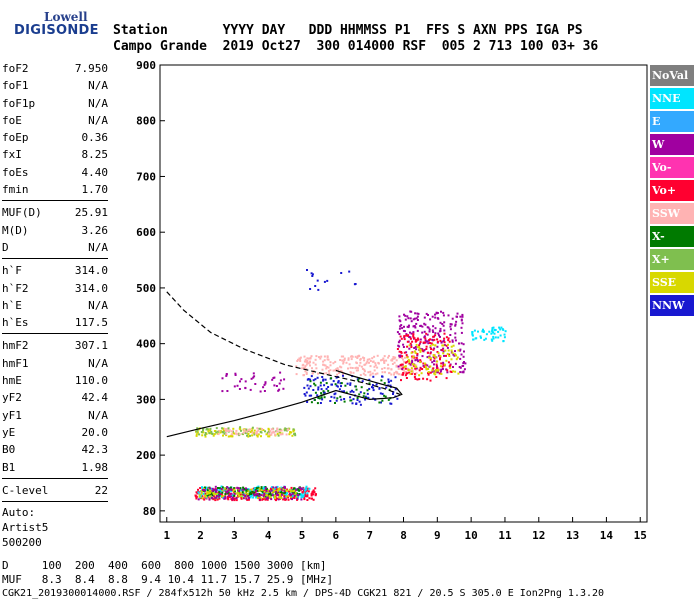  Describe the element at coordinates (12, 398) in the screenshot. I see `param-name: yF2` at that location.